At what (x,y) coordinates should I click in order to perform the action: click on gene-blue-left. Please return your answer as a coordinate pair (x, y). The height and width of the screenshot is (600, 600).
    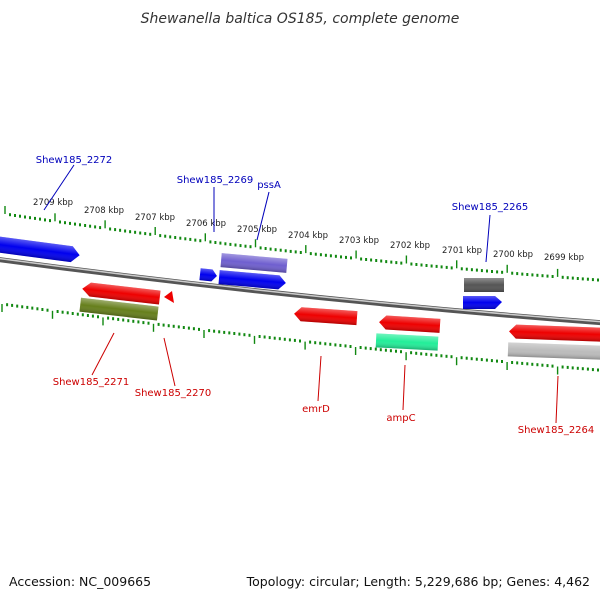
    Looking at the image, I should click on (40, 249).